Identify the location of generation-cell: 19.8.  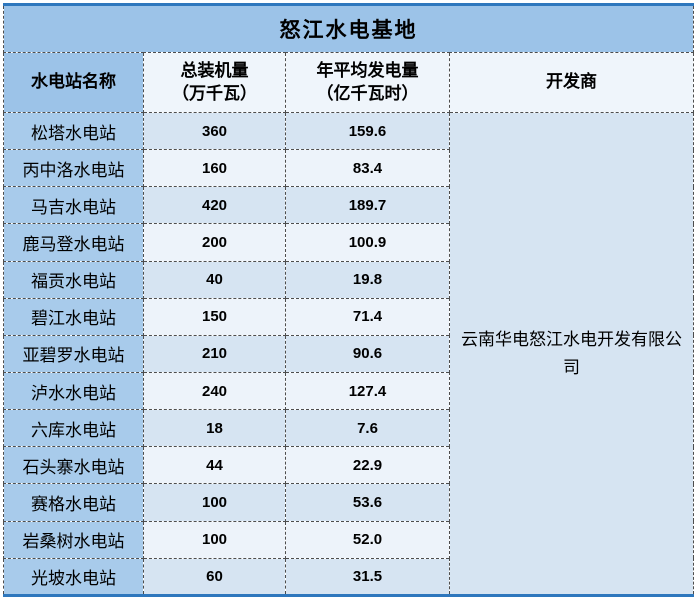
(367, 279).